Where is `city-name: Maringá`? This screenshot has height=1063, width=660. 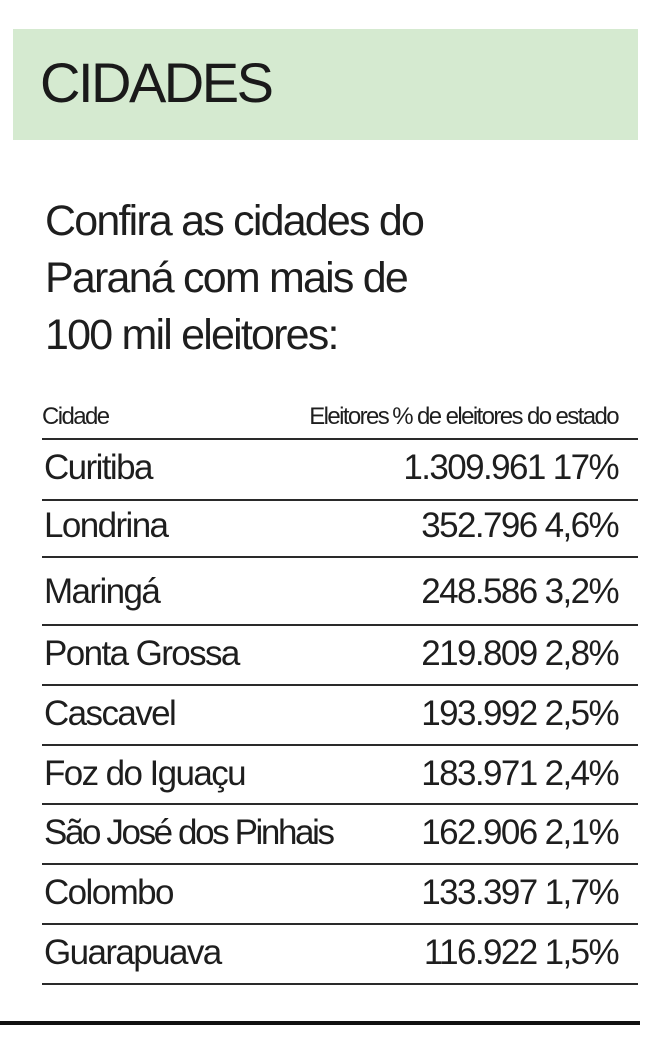
city-name: Maringá is located at coordinates (102, 591).